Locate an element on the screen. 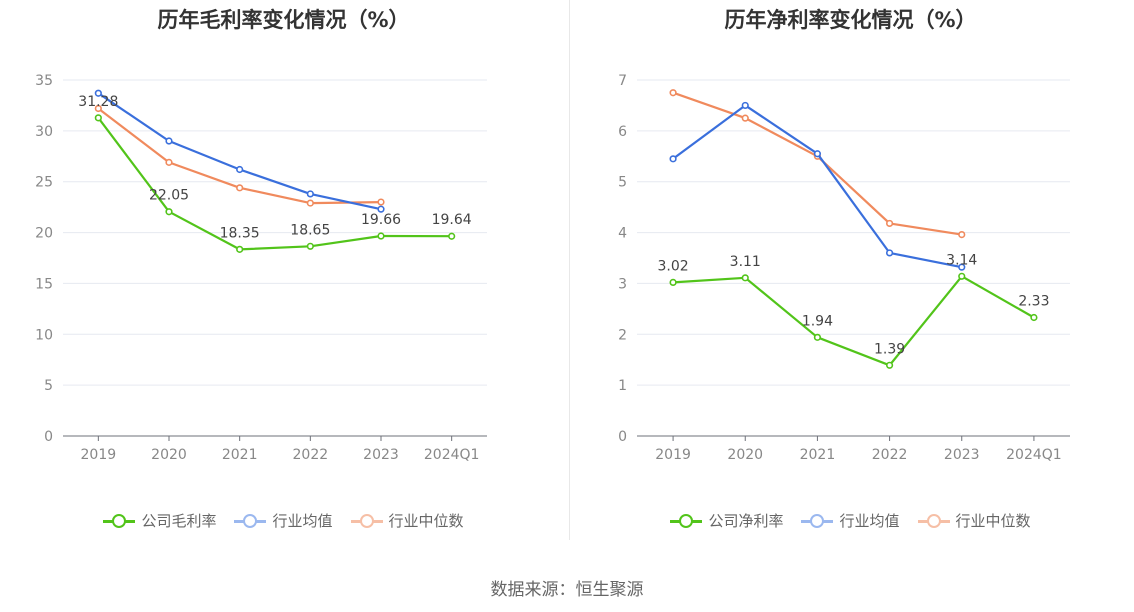  data-label: 3.14 is located at coordinates (961, 260).